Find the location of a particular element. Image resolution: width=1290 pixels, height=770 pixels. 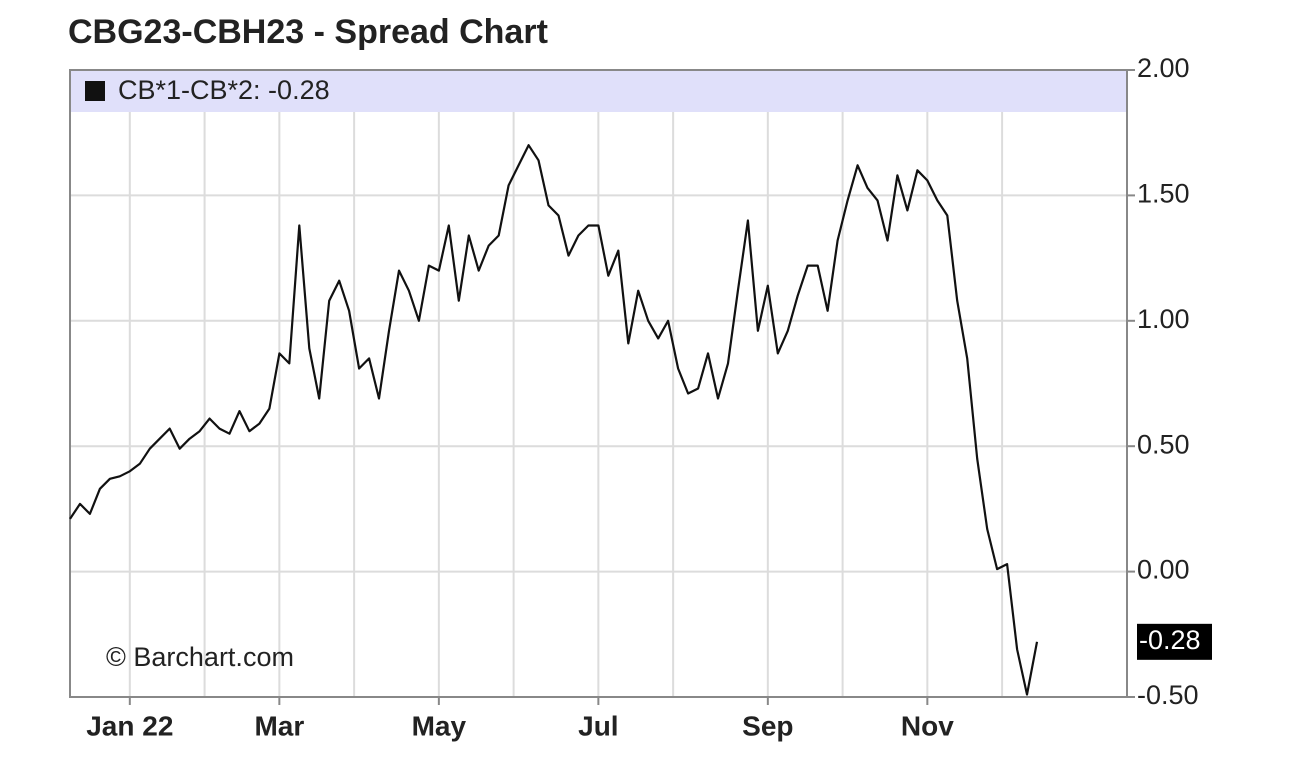

y-tick-label: 0.50 is located at coordinates (1163, 444).